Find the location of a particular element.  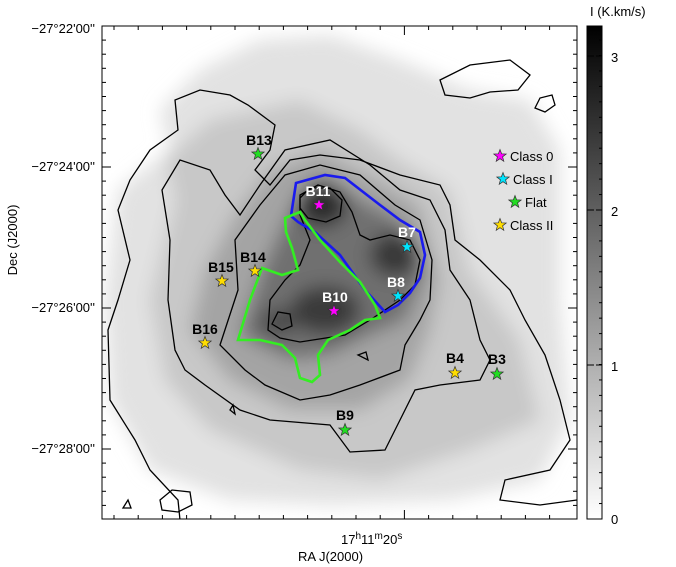

source-marker-b11 is located at coordinates (319, 204).